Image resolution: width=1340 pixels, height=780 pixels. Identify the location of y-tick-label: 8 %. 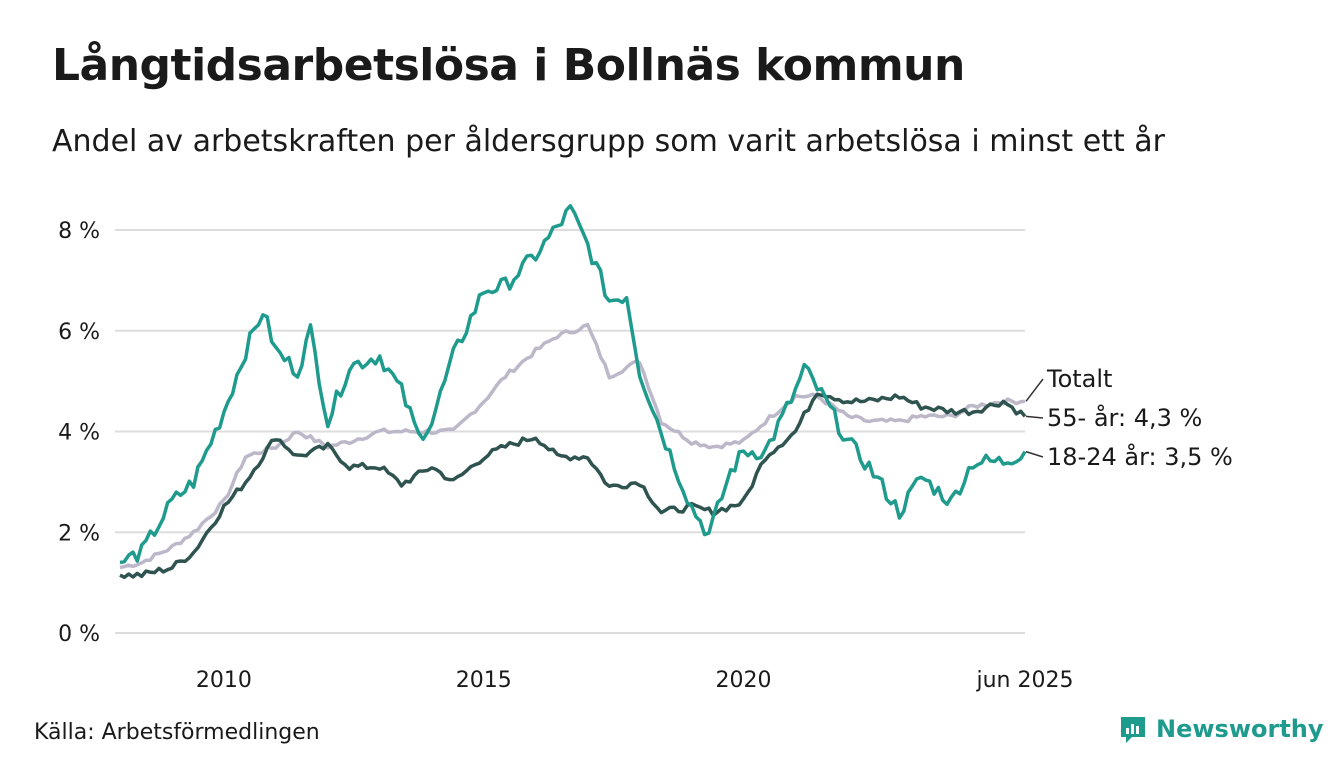
(79, 231).